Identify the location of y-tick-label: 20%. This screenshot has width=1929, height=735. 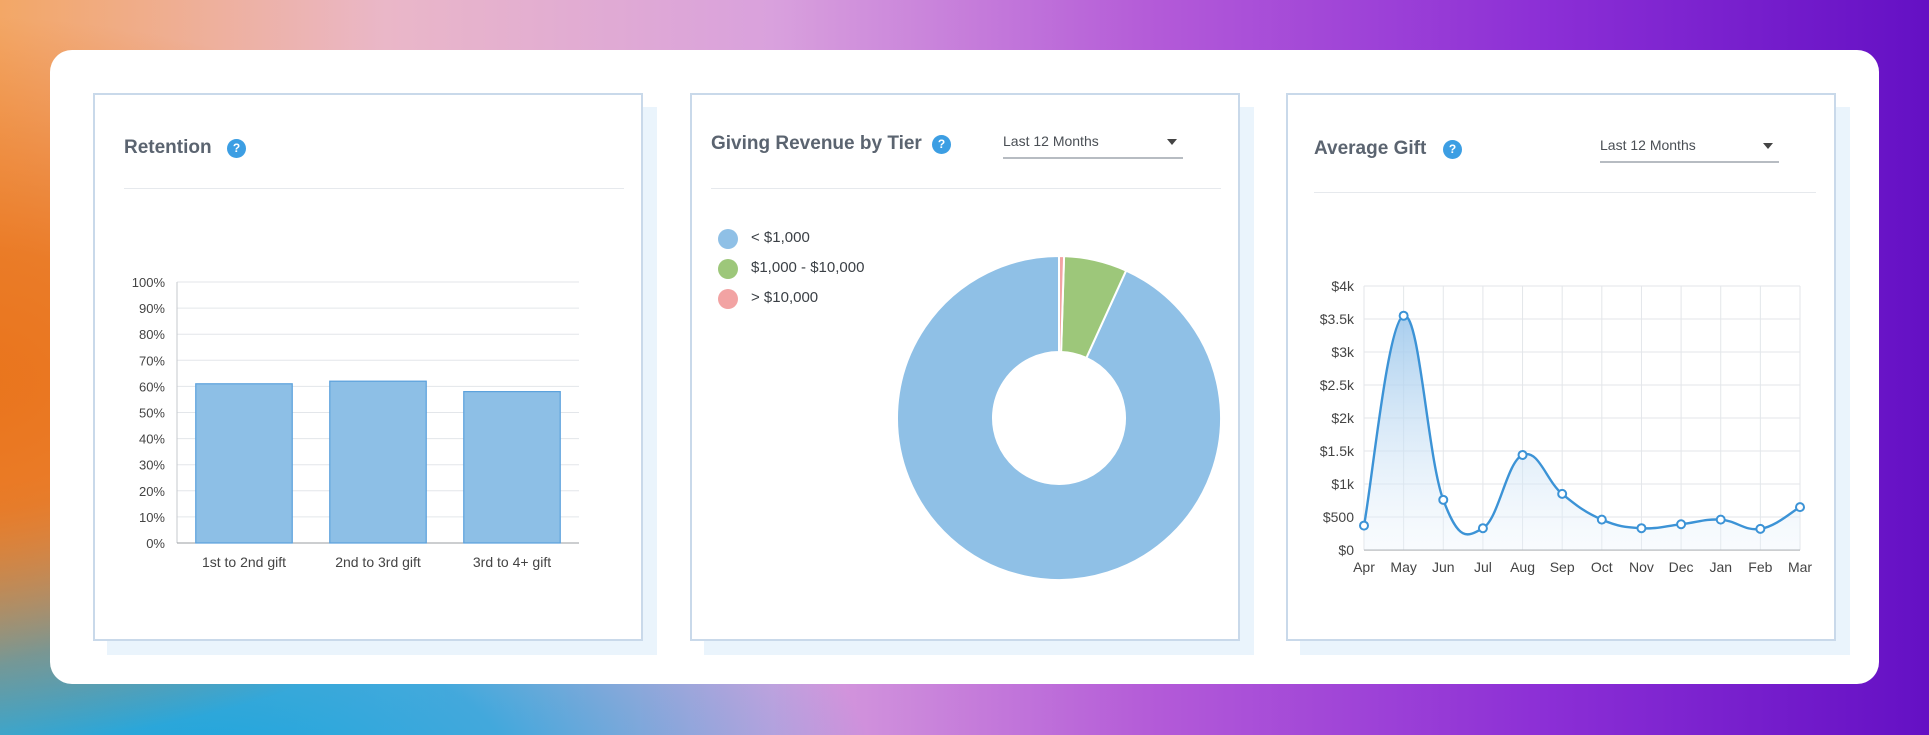
(152, 491).